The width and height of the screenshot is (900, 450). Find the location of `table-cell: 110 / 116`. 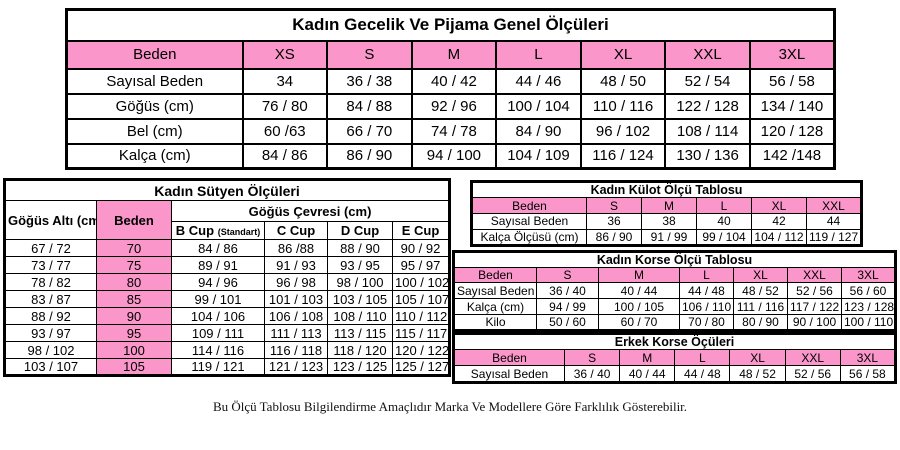

table-cell: 110 / 116 is located at coordinates (623, 106).